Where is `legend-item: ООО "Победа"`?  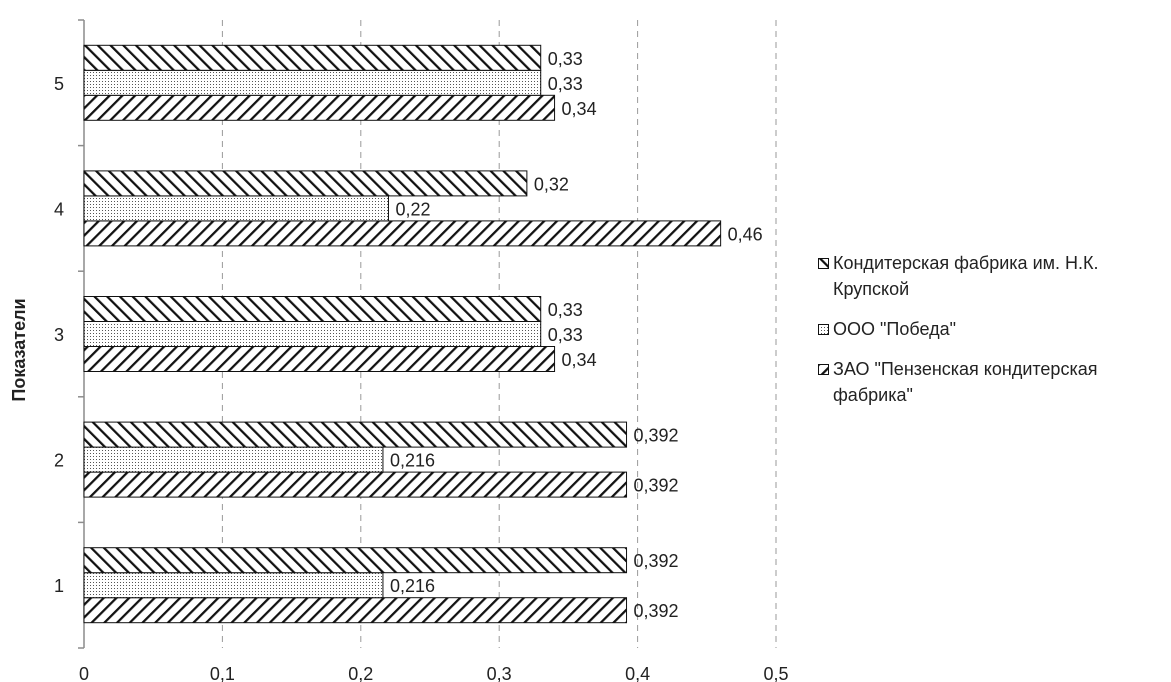
legend-item: ООО "Победа" is located at coordinates (993, 329).